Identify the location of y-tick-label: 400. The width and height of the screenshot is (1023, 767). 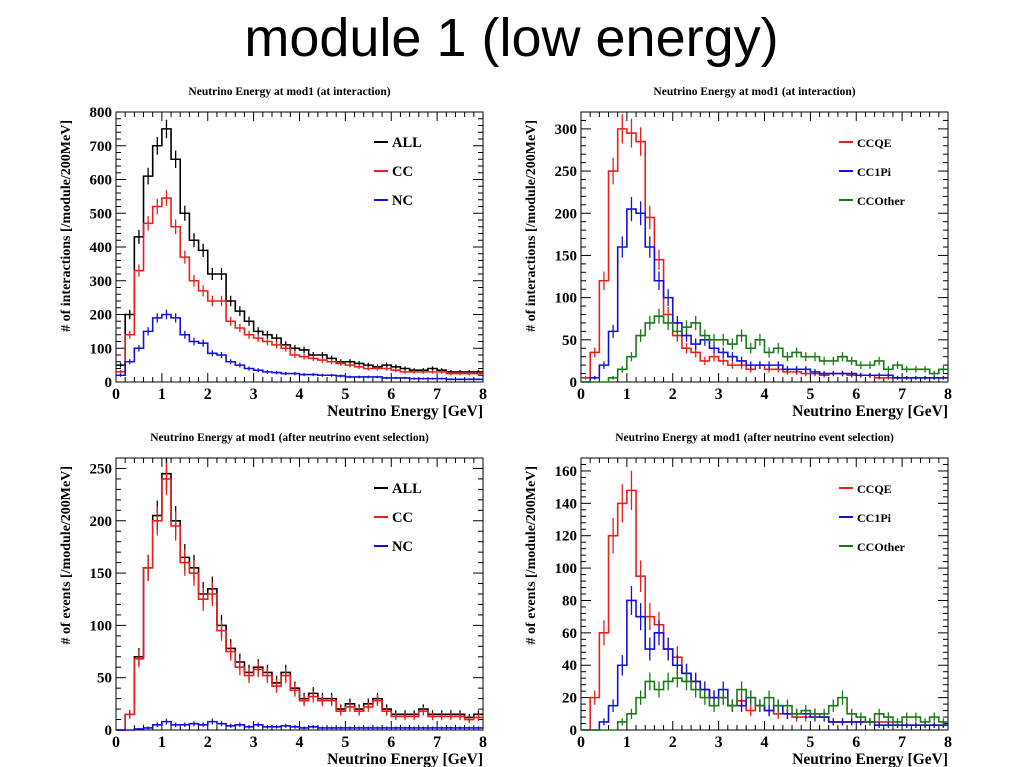
(101, 248).